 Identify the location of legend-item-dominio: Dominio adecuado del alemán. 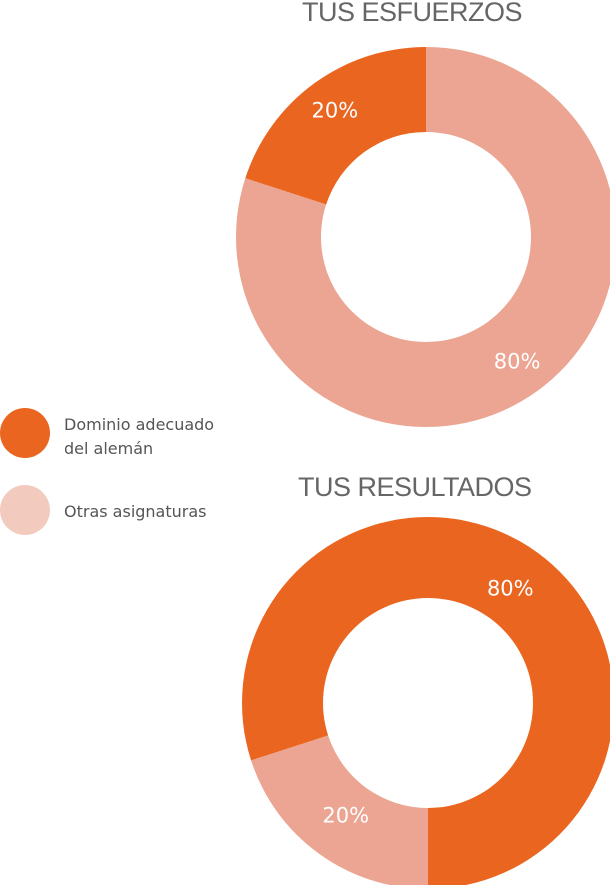
(120, 434).